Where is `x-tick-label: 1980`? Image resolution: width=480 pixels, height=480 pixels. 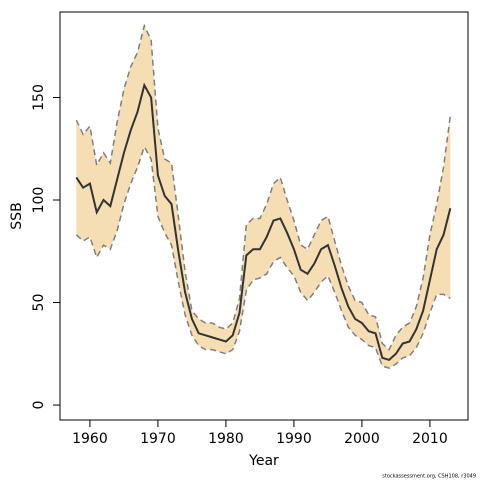
x-tick-label: 1980 is located at coordinates (226, 439).